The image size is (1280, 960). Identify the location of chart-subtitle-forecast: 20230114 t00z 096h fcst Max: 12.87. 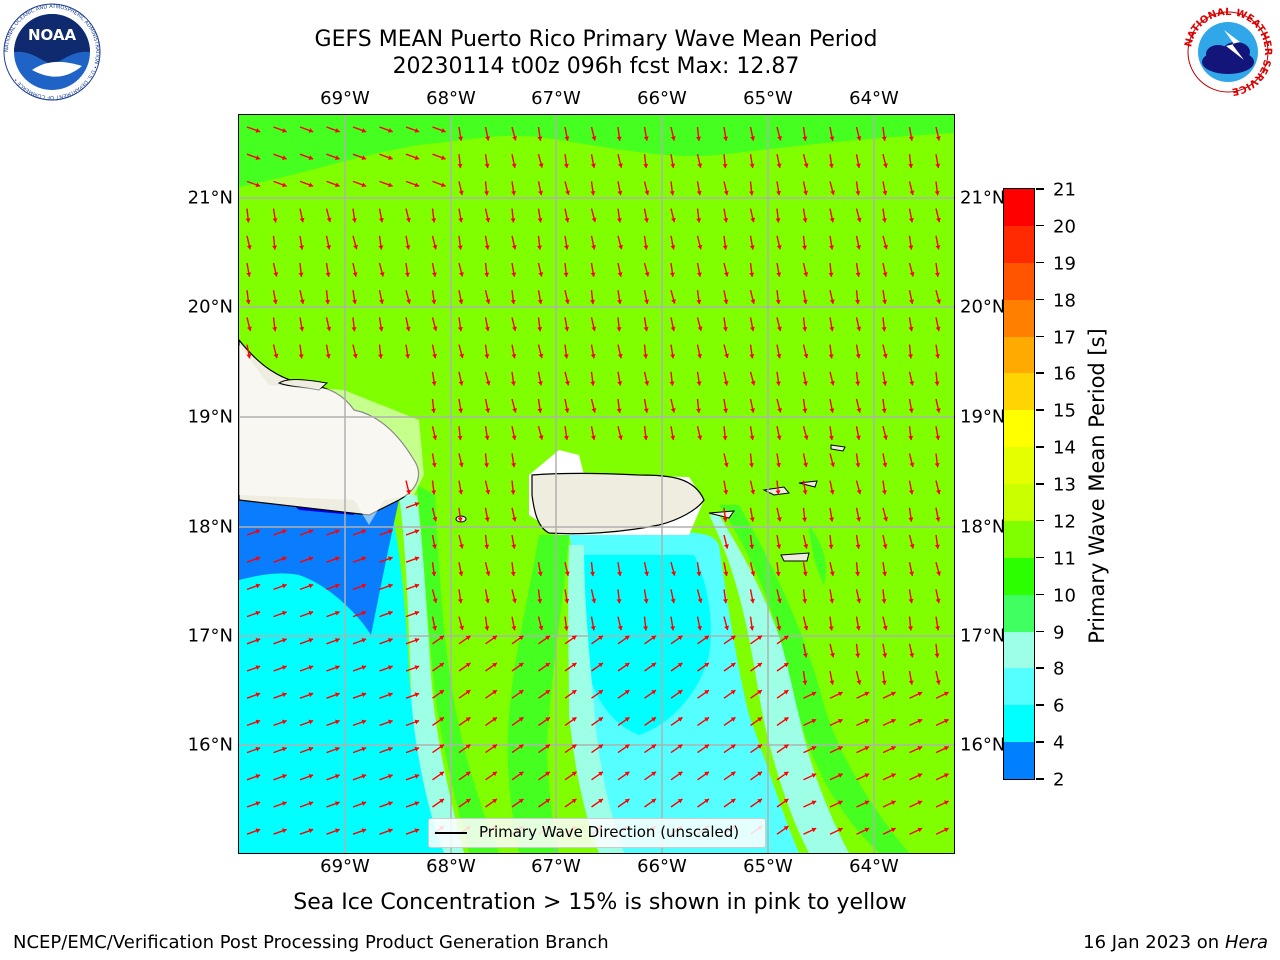
(596, 66).